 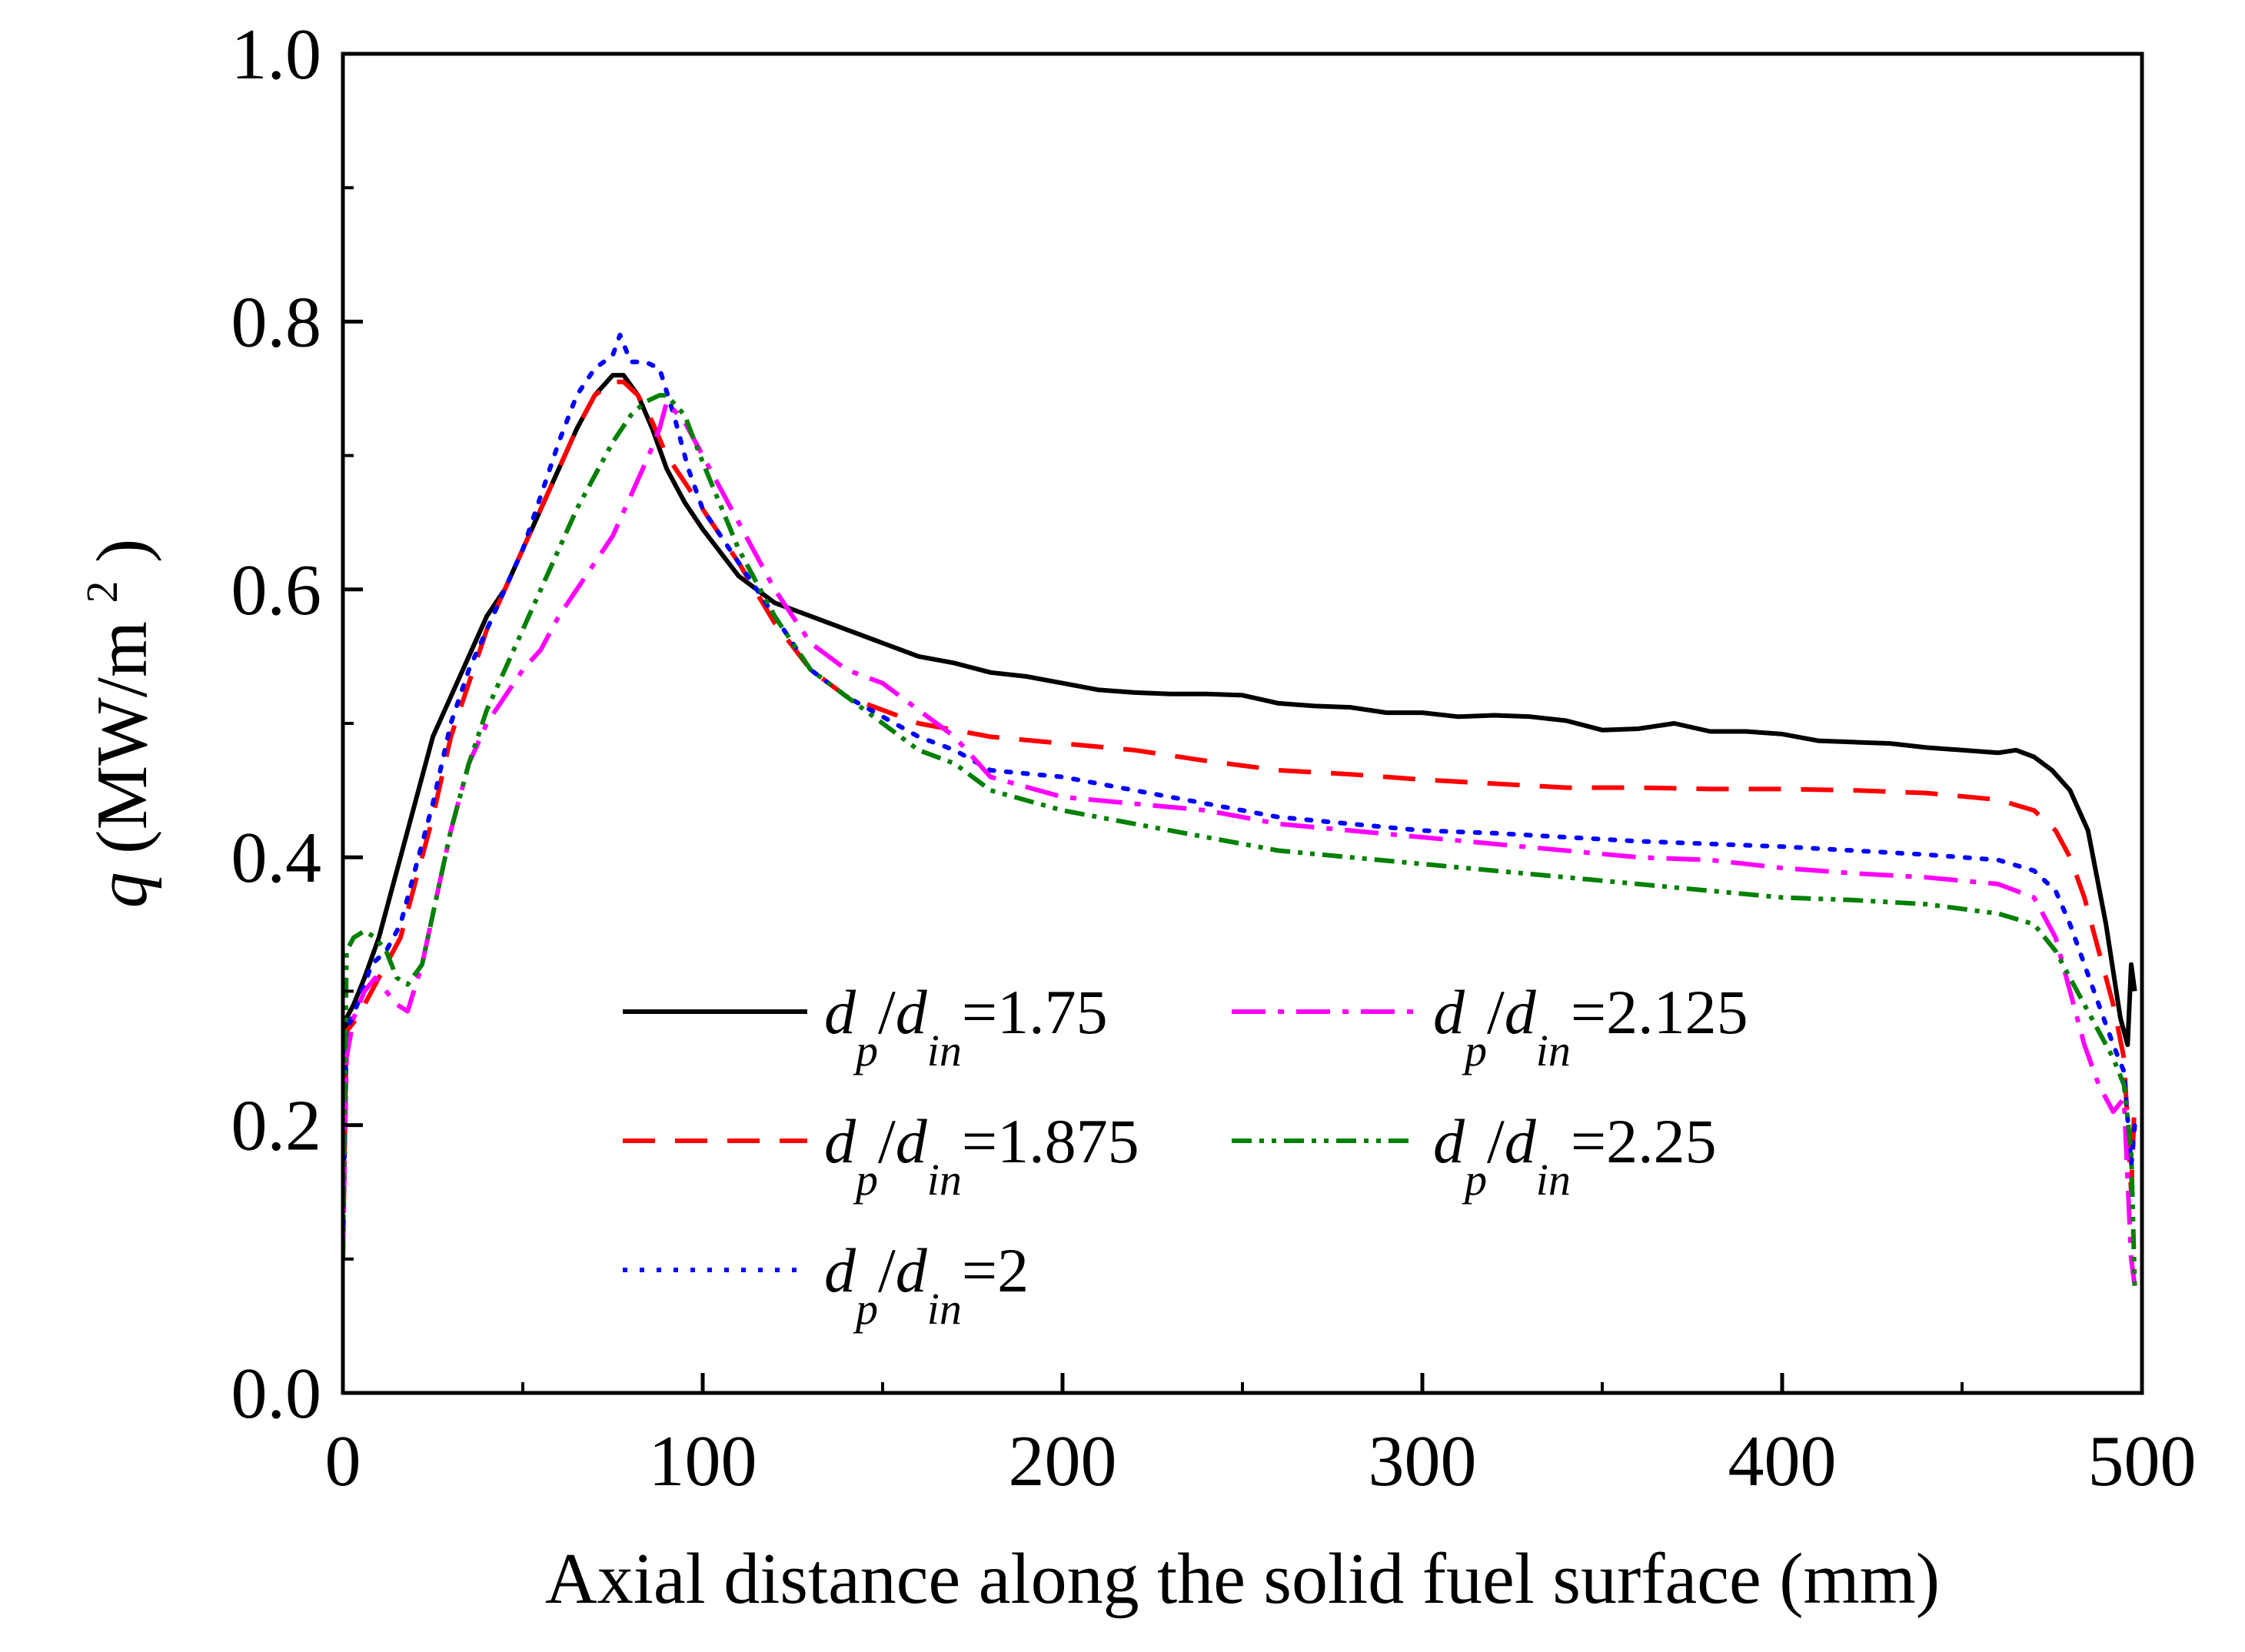 What do you see at coordinates (122, 738) in the screenshot?
I see `y-axis-units: (MW/m` at bounding box center [122, 738].